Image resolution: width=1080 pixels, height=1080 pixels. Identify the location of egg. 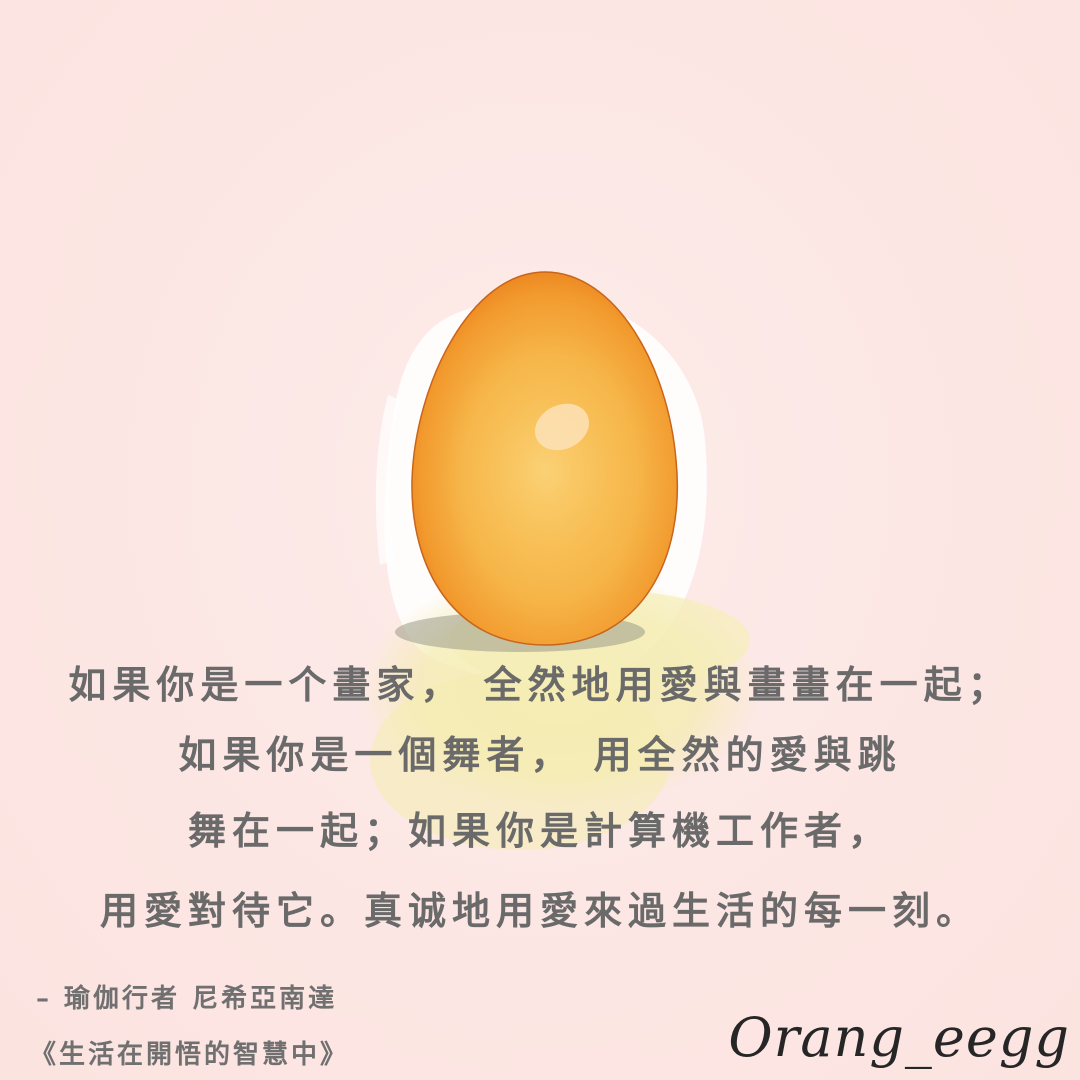
(545, 458).